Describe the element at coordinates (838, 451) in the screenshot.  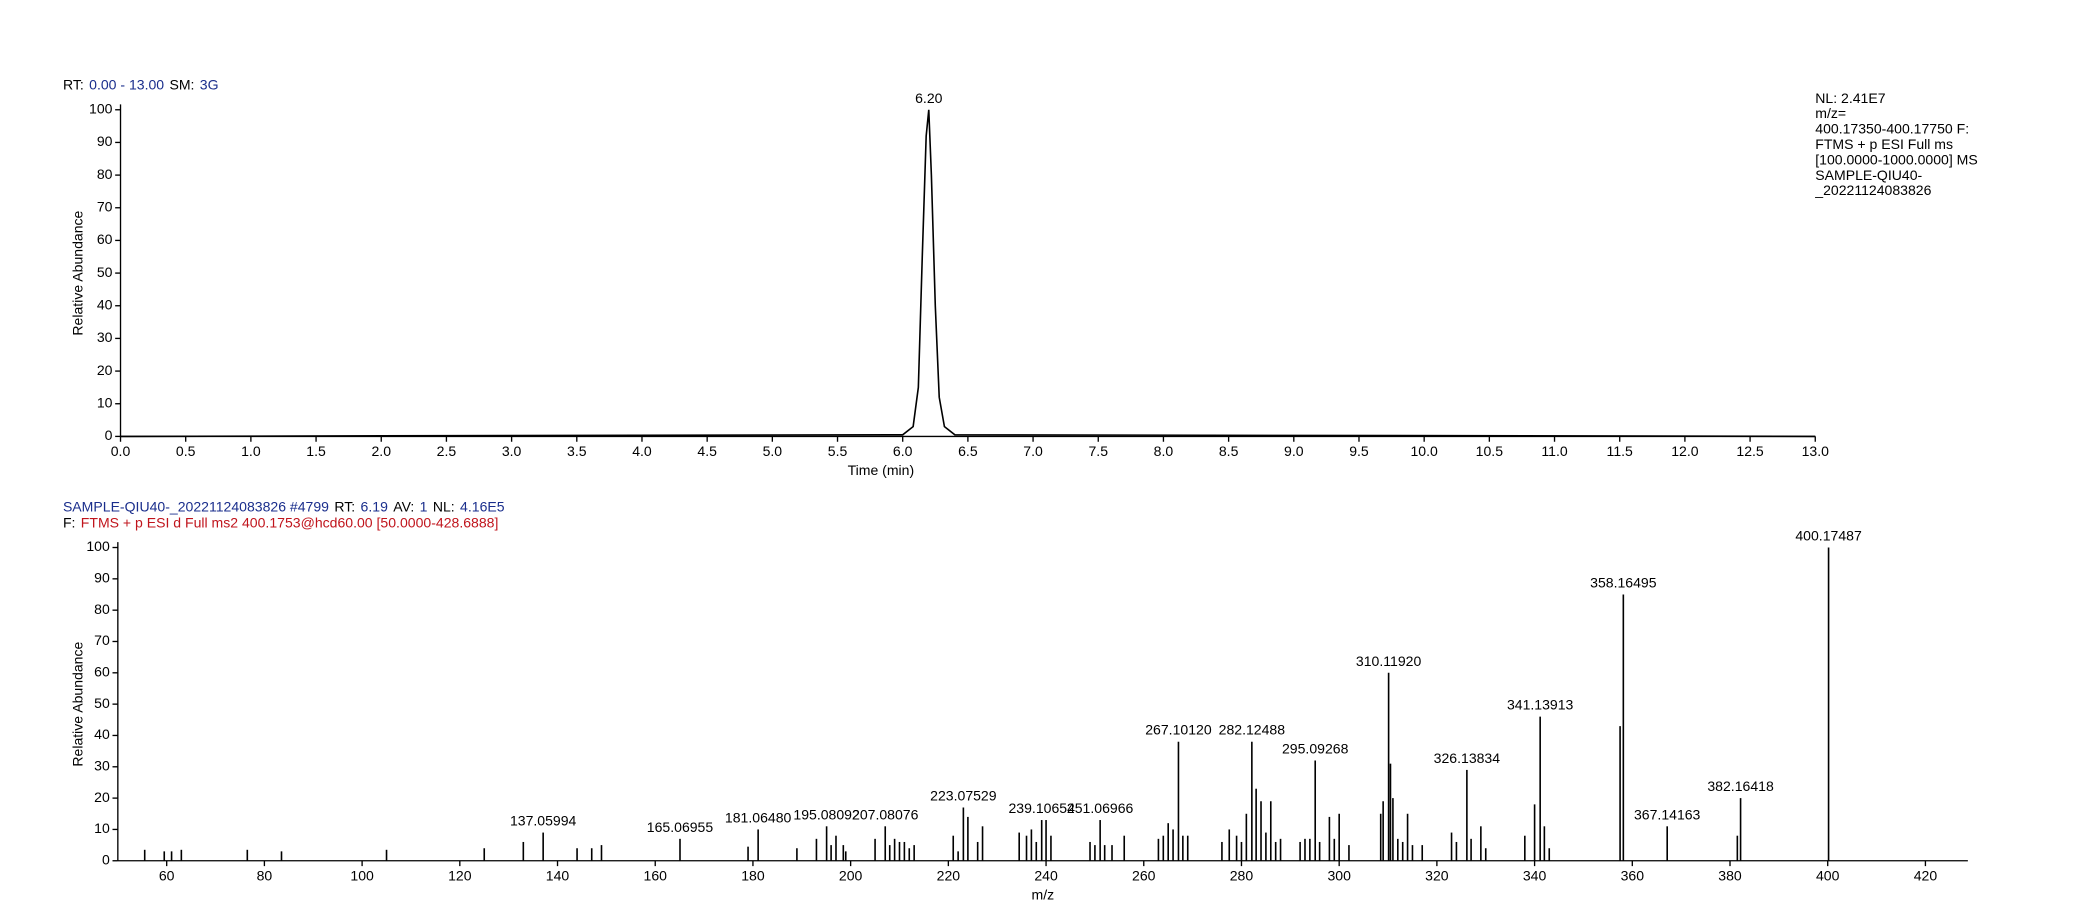
I see `x-tick-label: 5.5` at that location.